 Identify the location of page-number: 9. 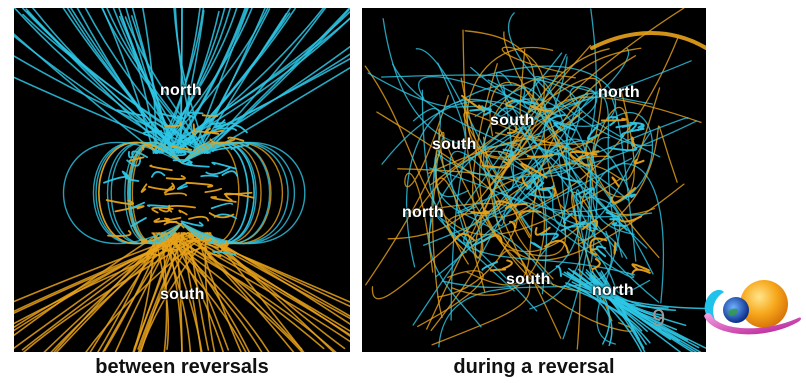
(659, 318).